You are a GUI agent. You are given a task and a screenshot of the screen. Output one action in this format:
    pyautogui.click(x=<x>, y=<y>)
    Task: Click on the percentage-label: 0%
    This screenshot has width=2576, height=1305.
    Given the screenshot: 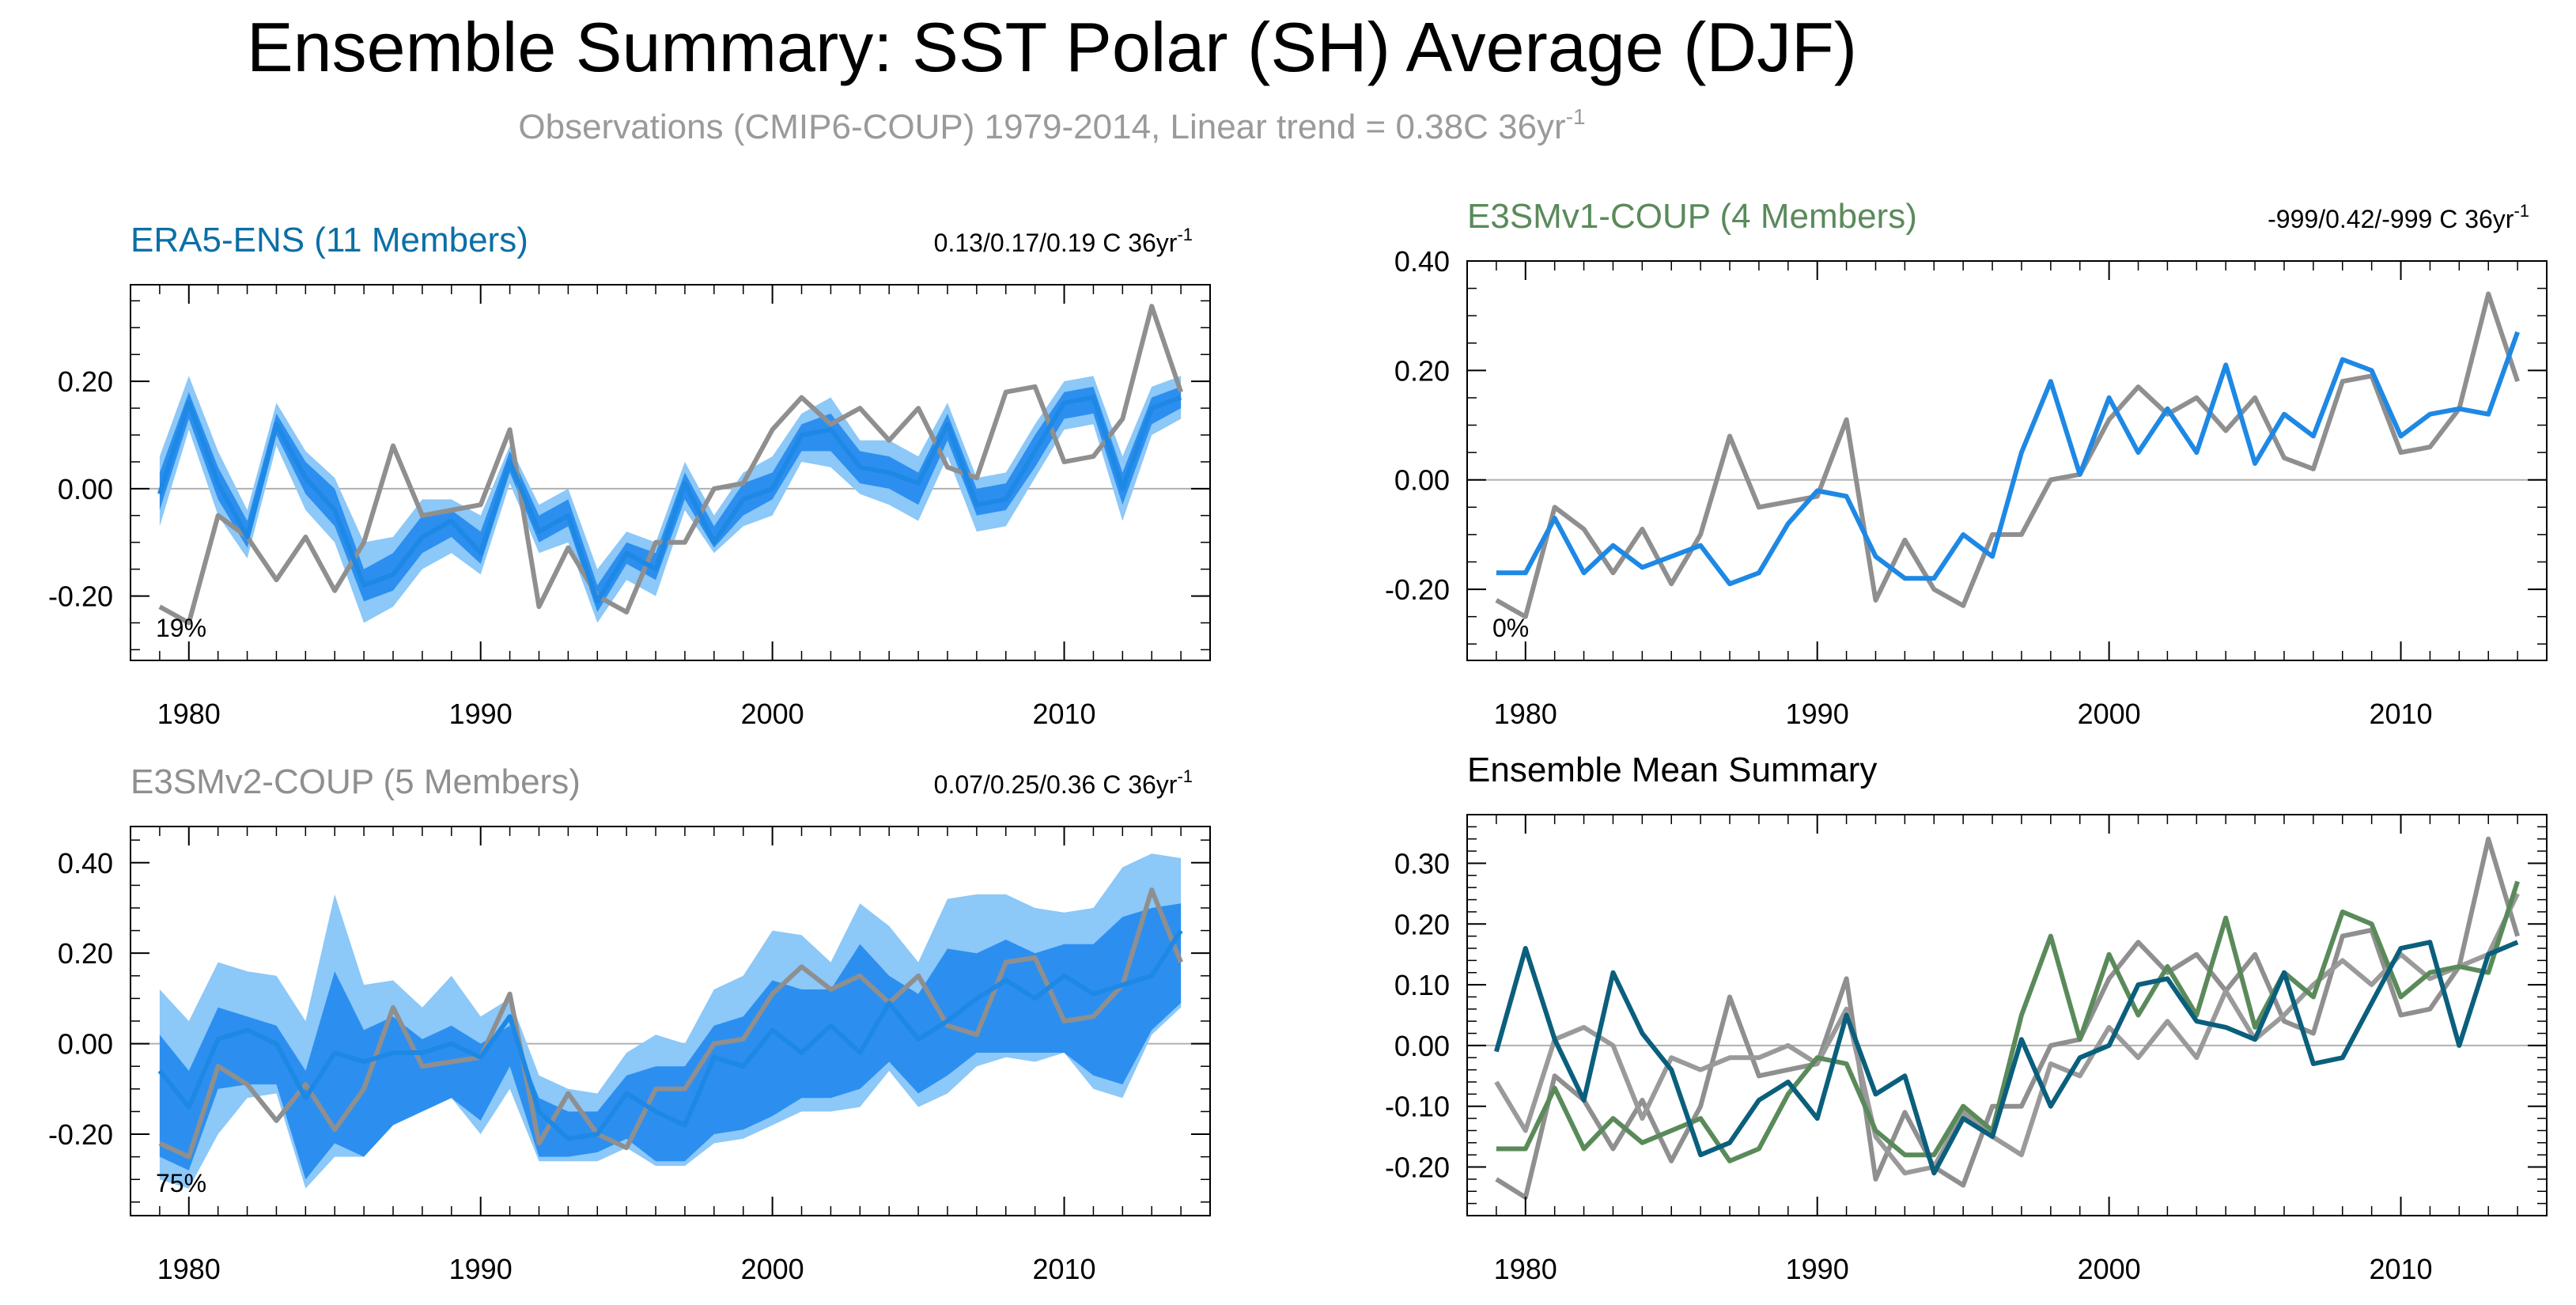 What is the action you would take?
    pyautogui.click(x=1511, y=628)
    